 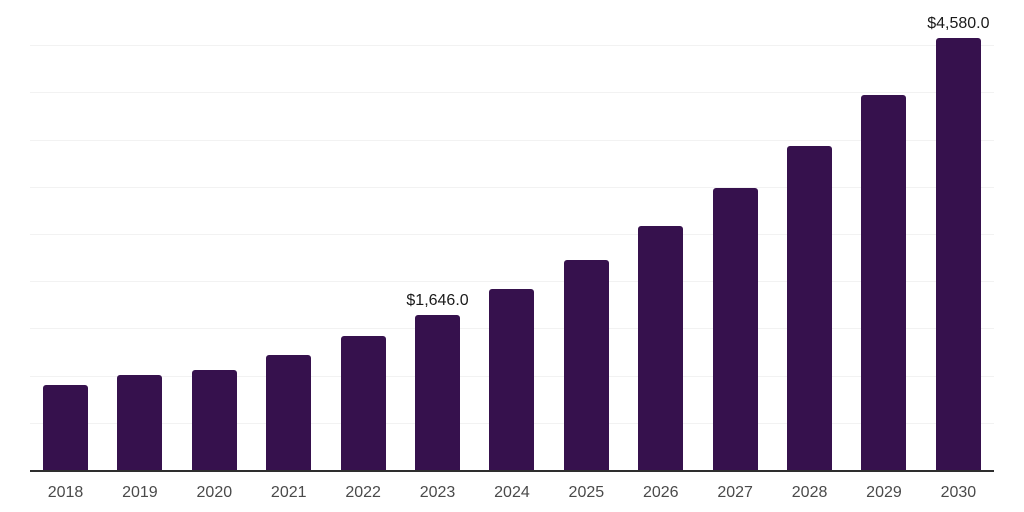 I want to click on bar-2019, so click(x=140, y=422).